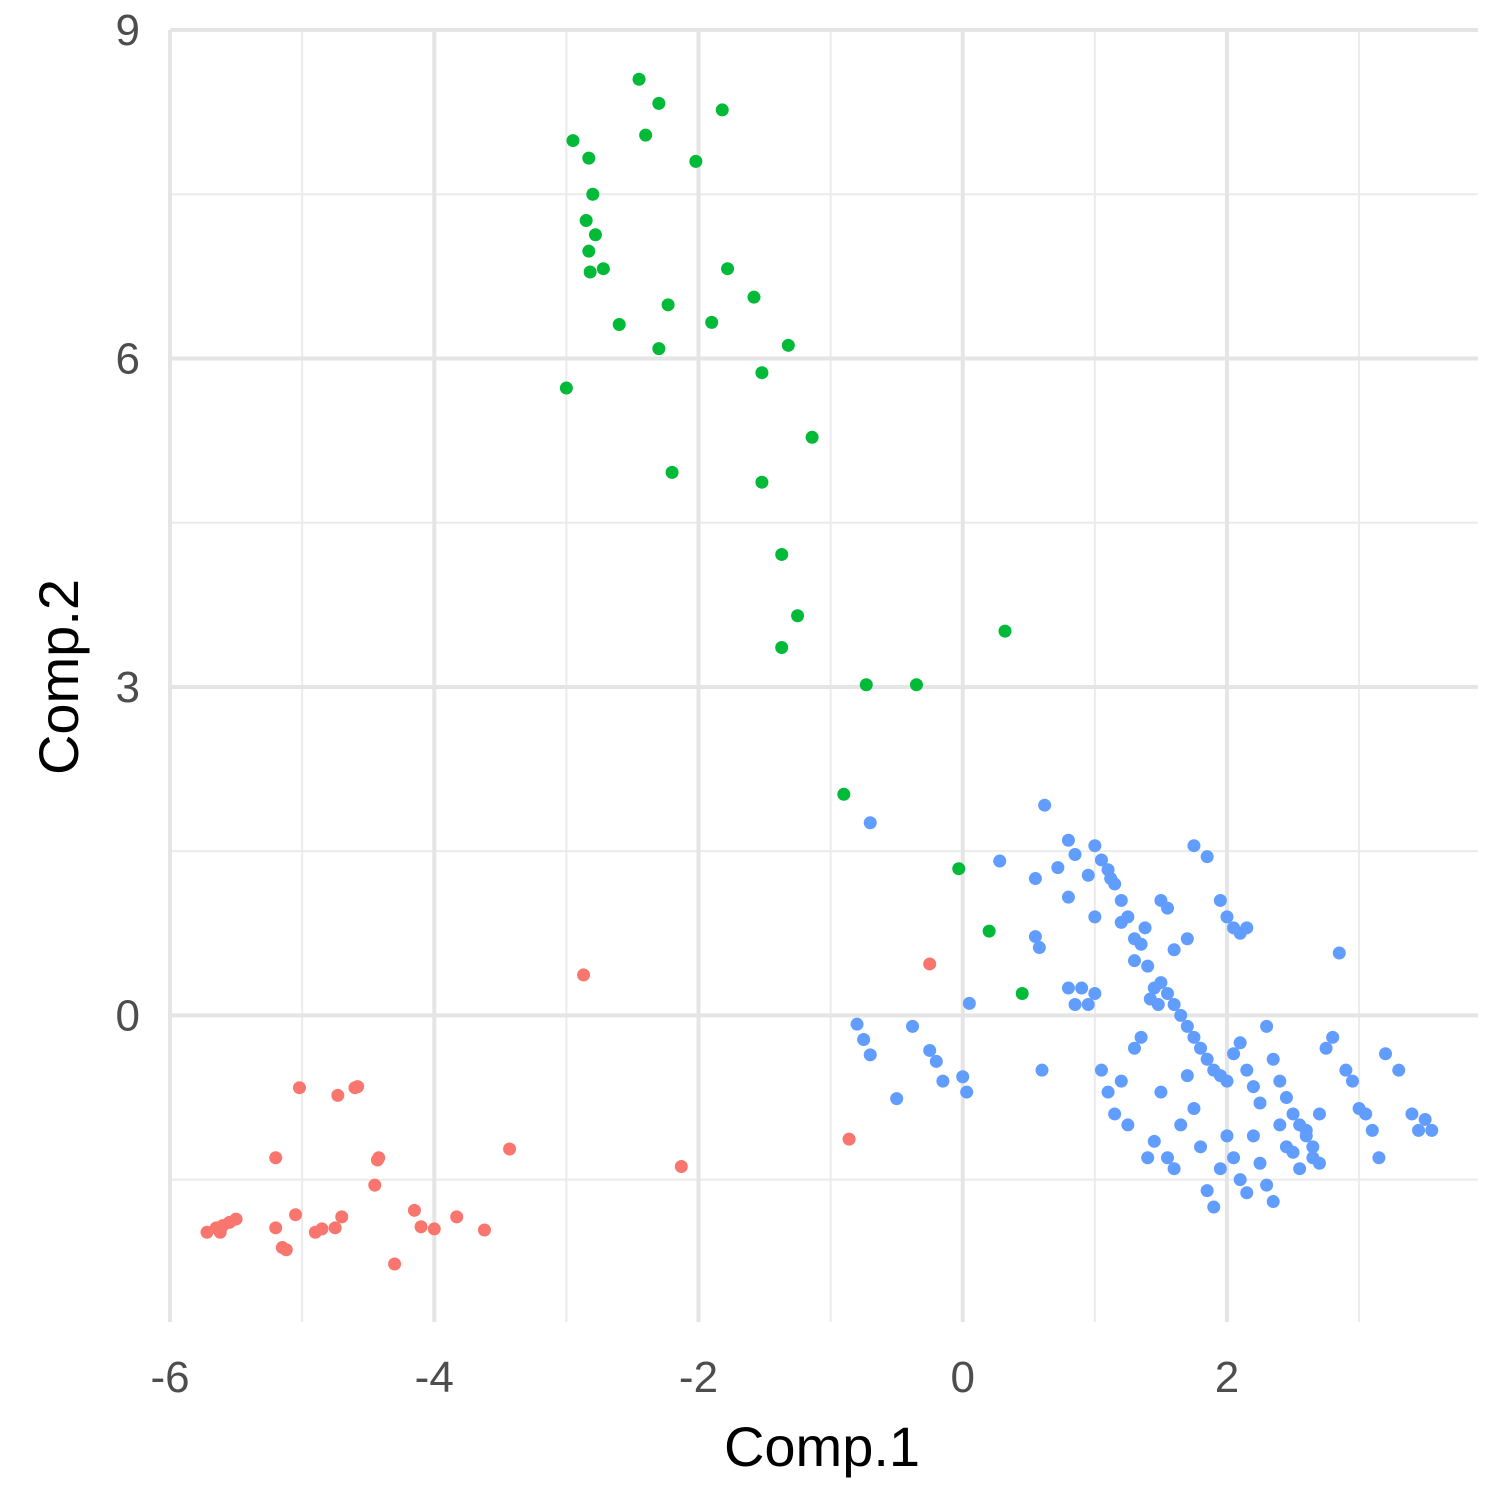  Describe the element at coordinates (1227, 1377) in the screenshot. I see `x-tick-label: 2` at that location.